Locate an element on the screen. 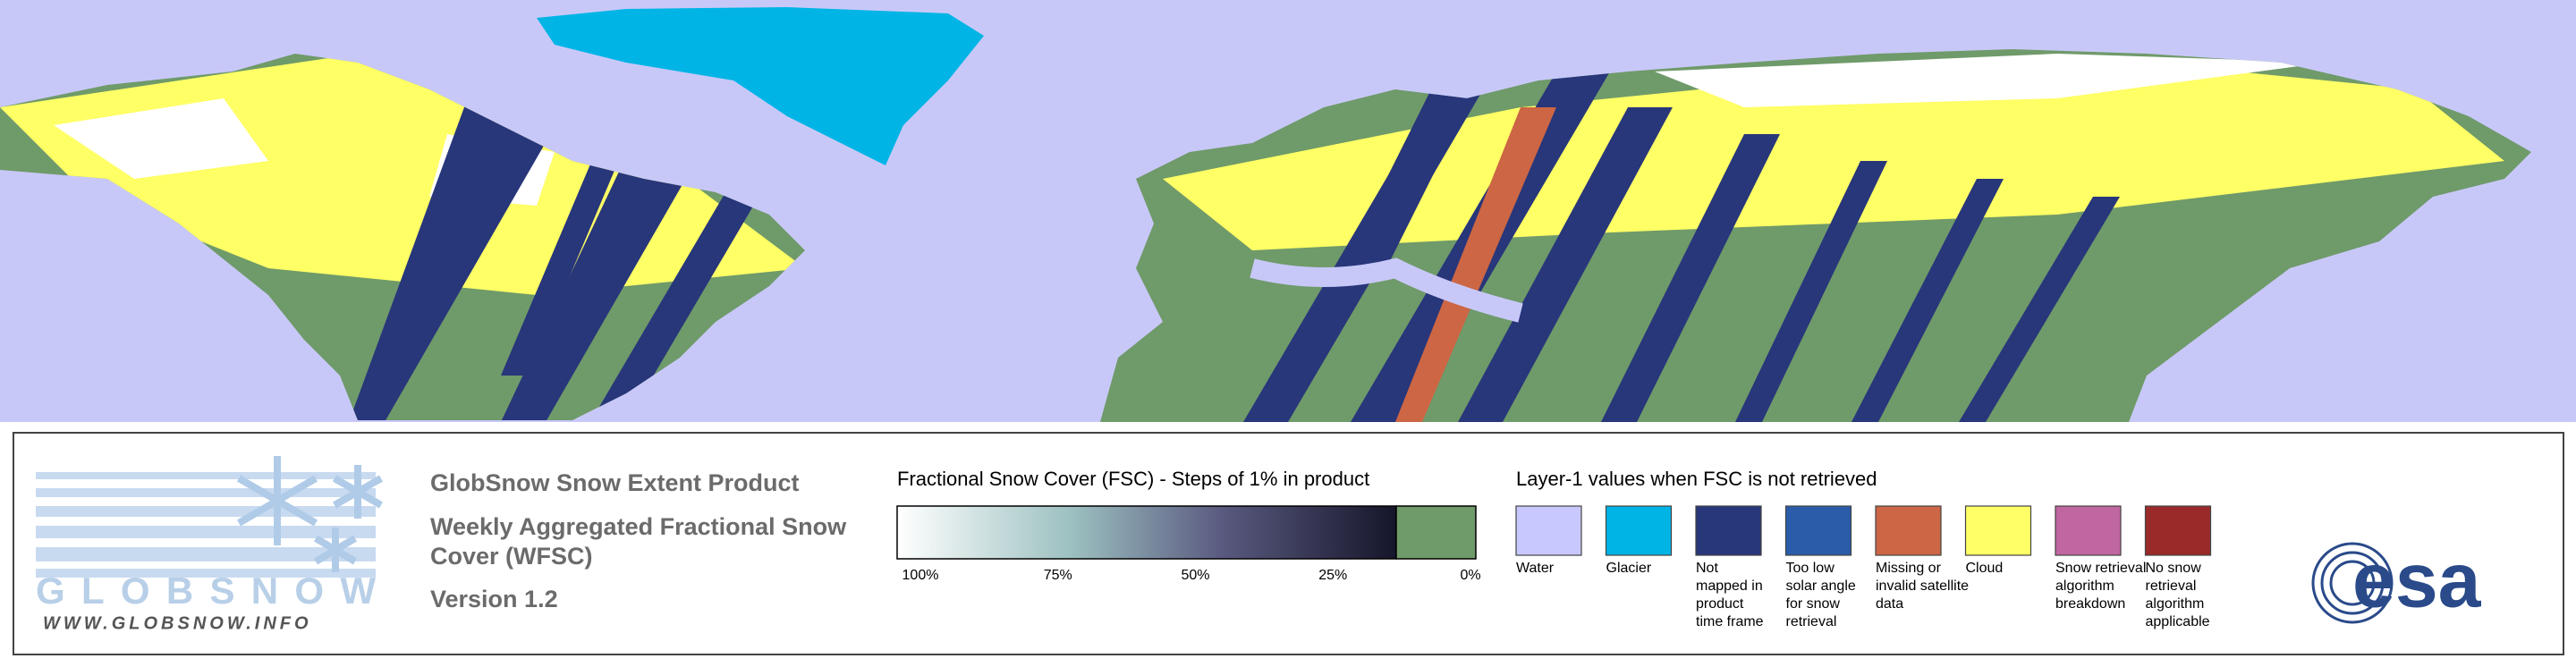 The image size is (2576, 667). product-version: Version 1.2 is located at coordinates (494, 599).